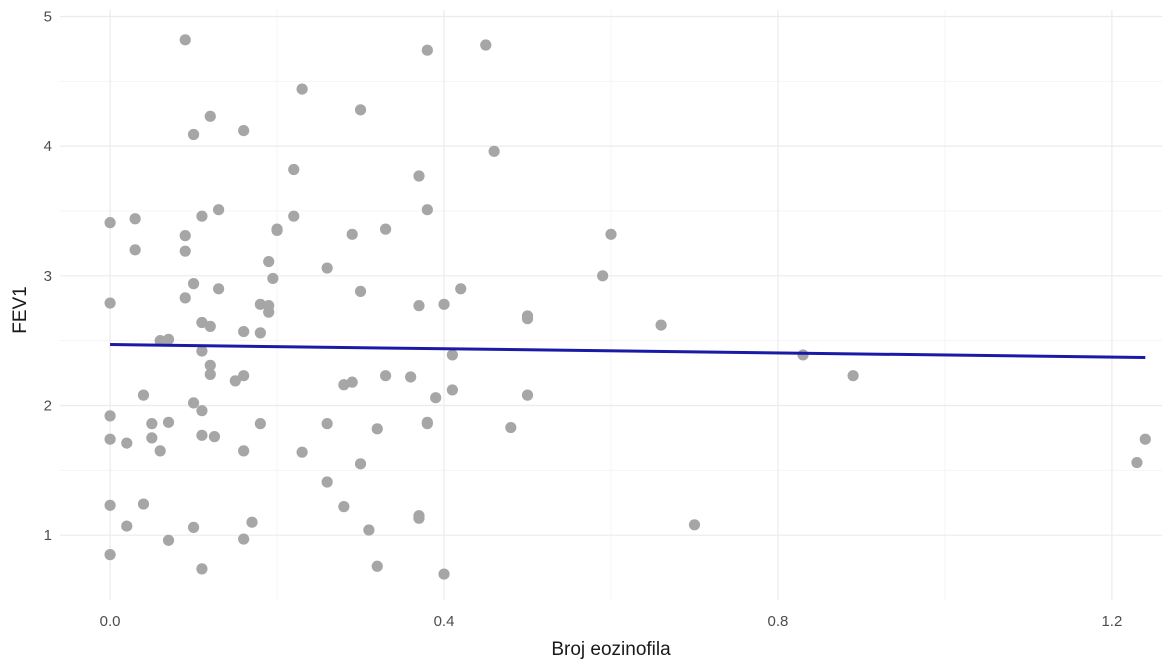 The height and width of the screenshot is (664, 1164). I want to click on x-axis-title: Broj eozinofila, so click(611, 649).